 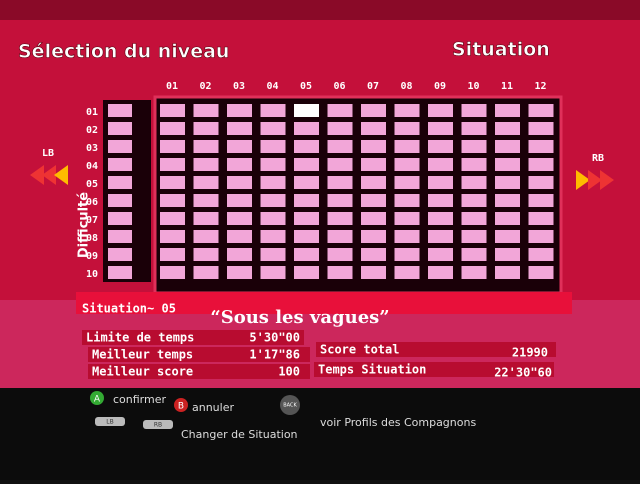 What do you see at coordinates (473, 86) in the screenshot?
I see `column-label: 10` at bounding box center [473, 86].